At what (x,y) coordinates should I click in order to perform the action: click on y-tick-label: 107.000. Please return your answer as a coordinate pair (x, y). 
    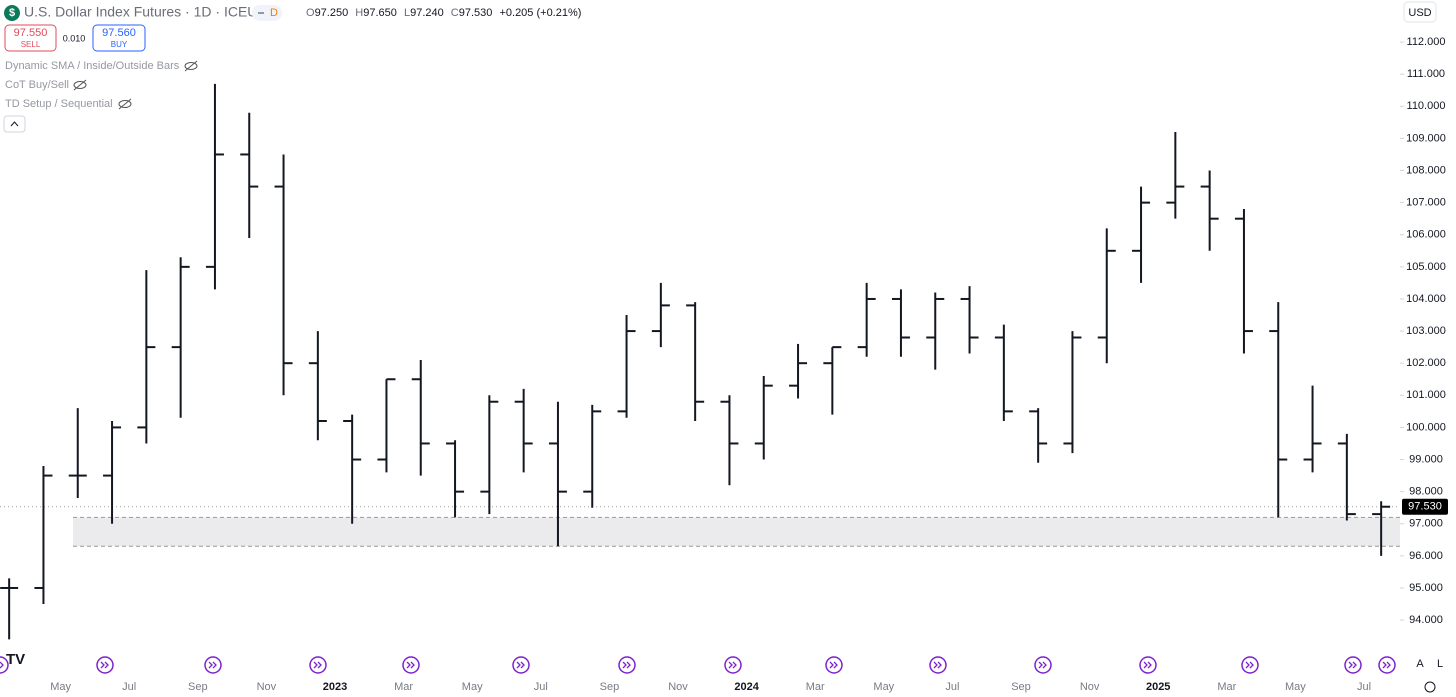
    Looking at the image, I should click on (1426, 203).